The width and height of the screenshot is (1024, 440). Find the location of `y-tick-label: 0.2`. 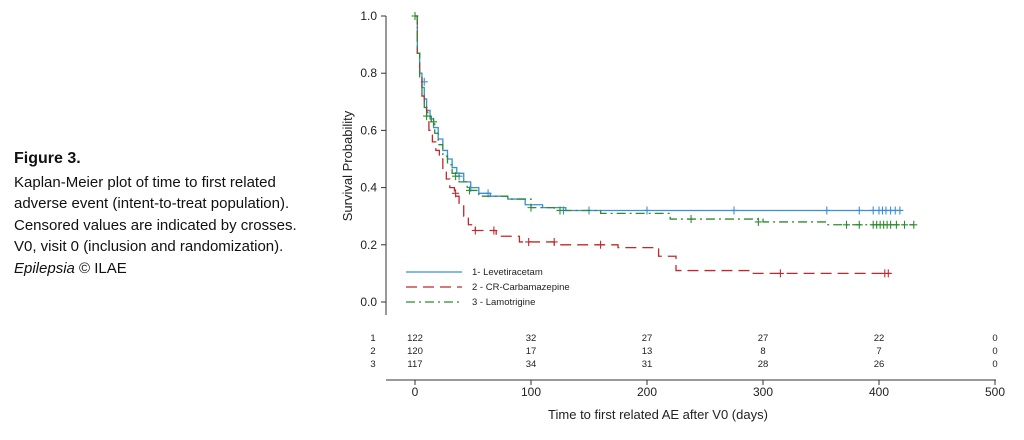

y-tick-label: 0.2 is located at coordinates (368, 245).